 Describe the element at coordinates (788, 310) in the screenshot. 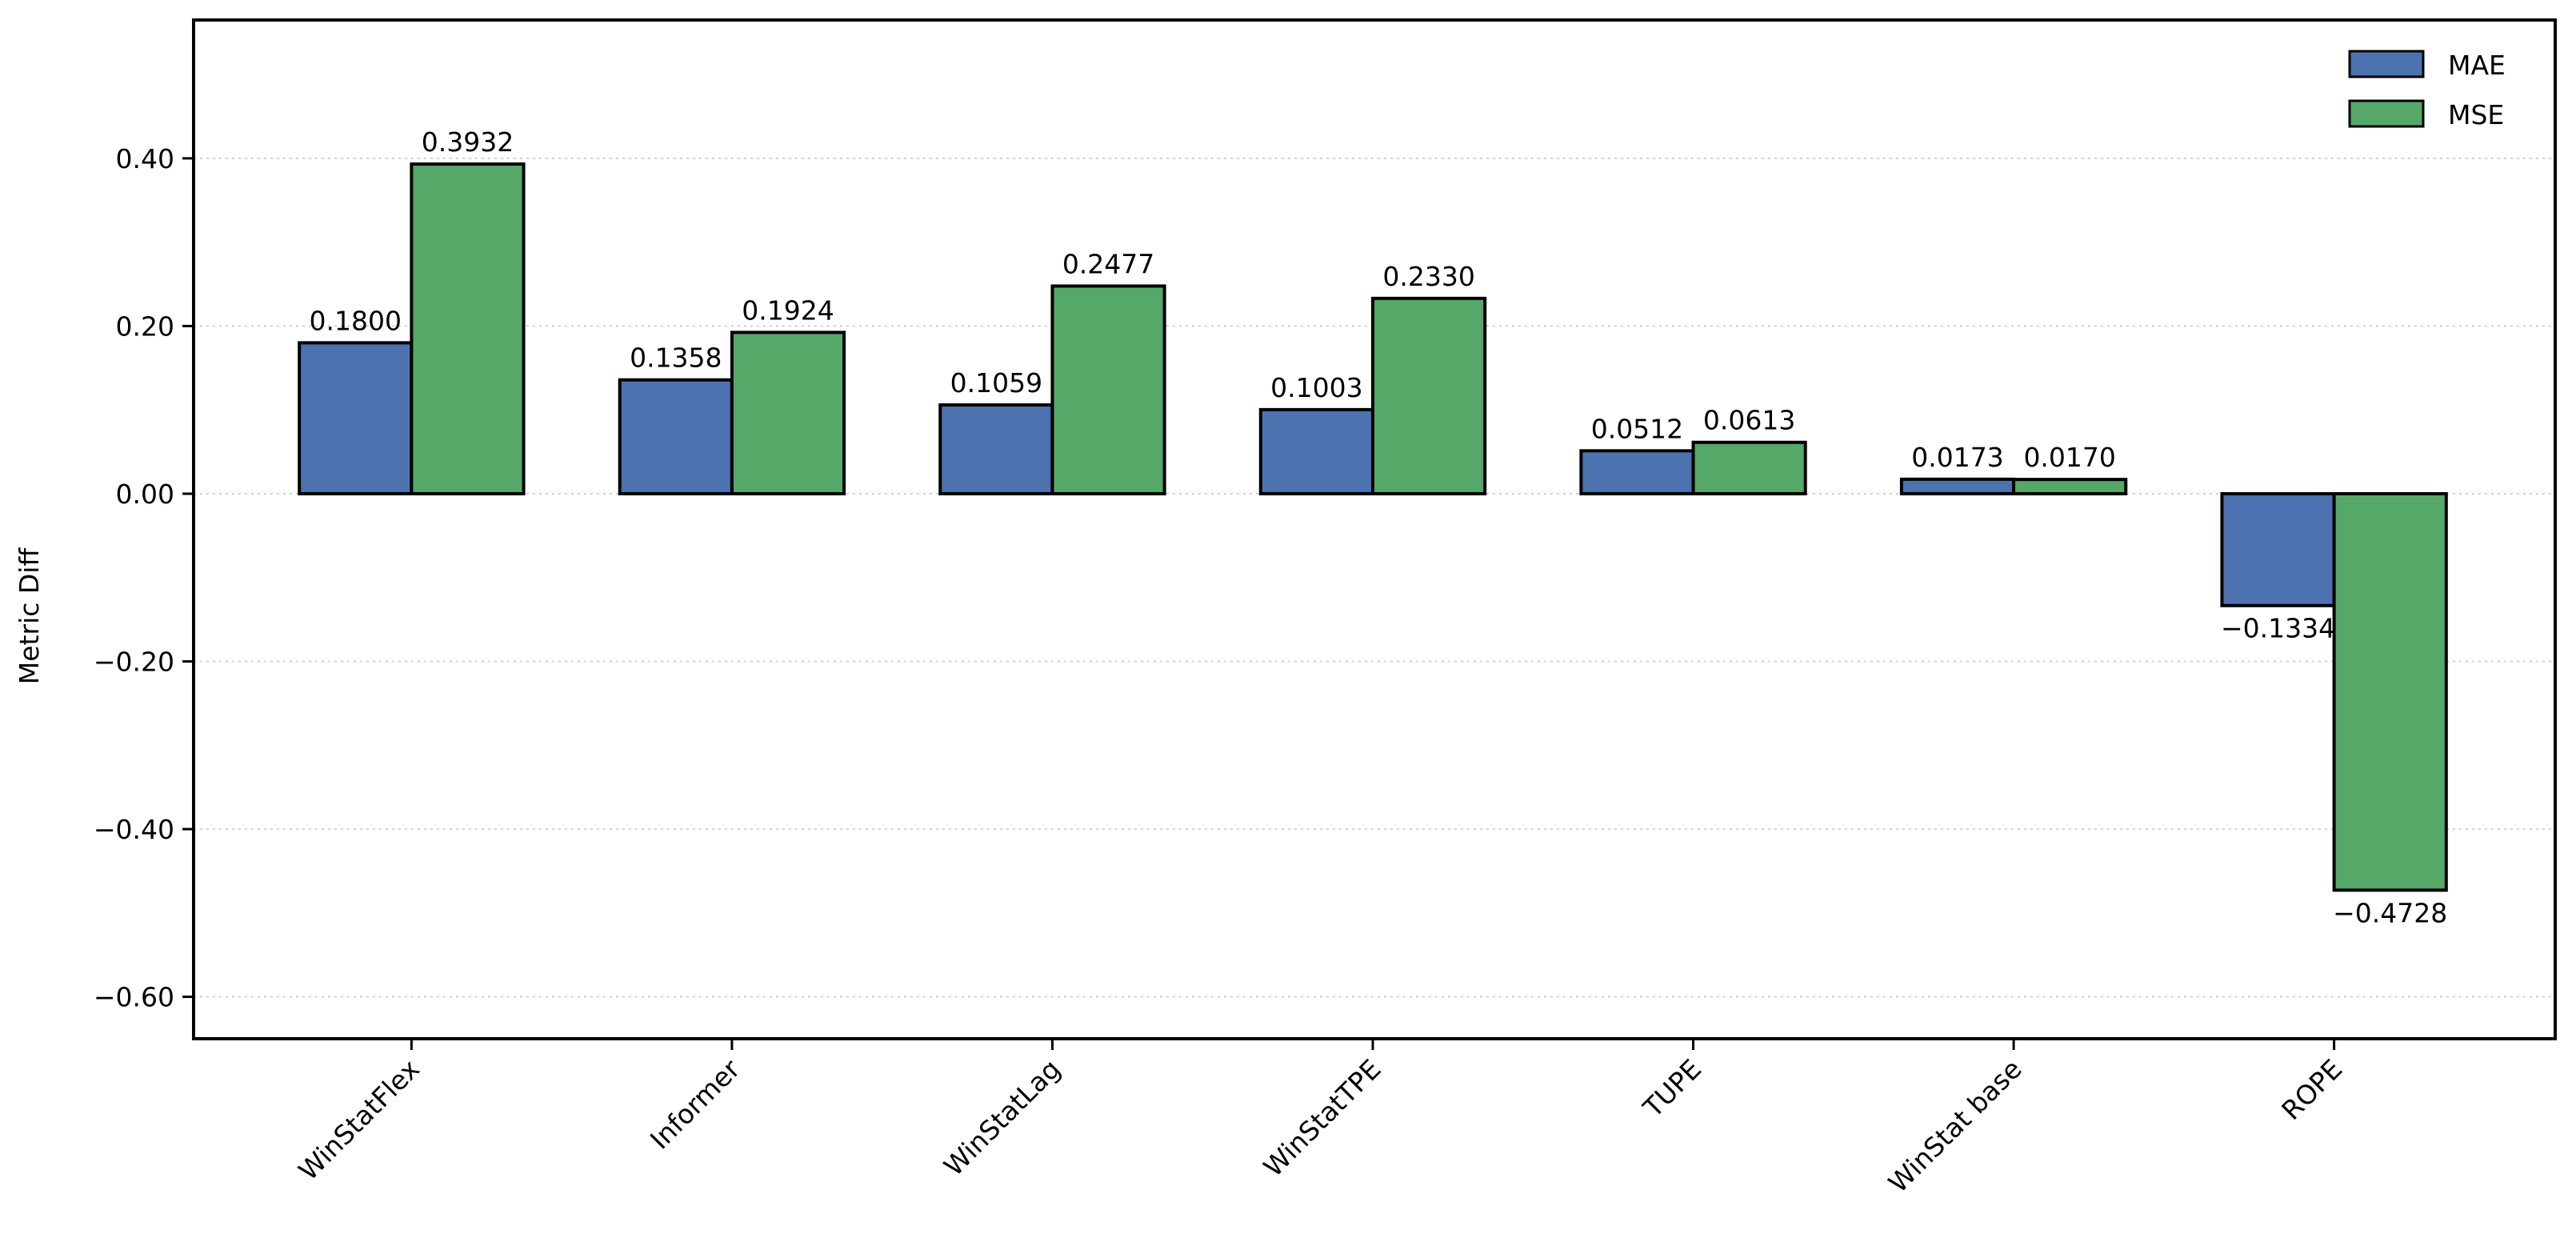

I see `data-label: 0.1924` at that location.